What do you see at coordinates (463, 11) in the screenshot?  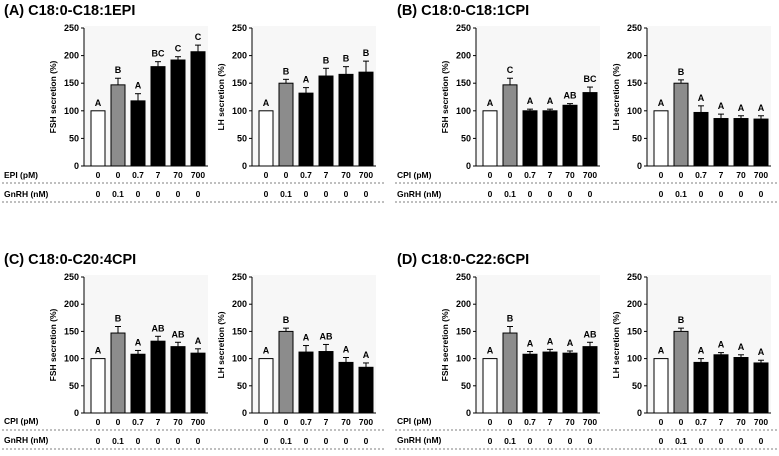 I see `panel-b-title: (B) C18:0-C18:1CPI` at bounding box center [463, 11].